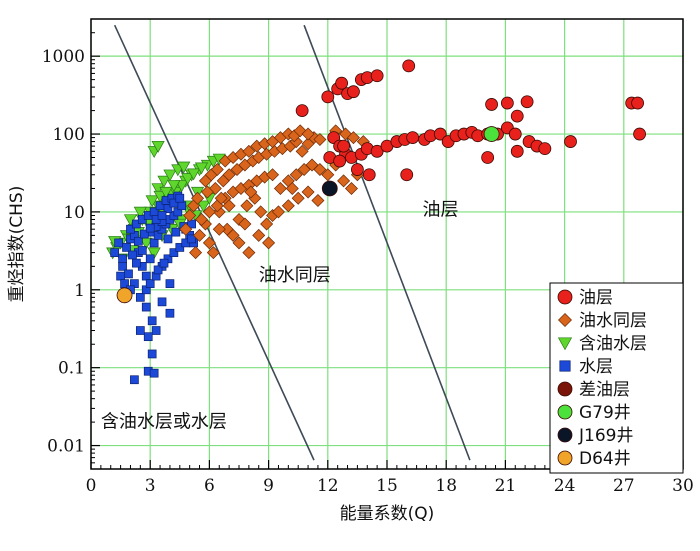  What do you see at coordinates (268, 486) in the screenshot?
I see `x-tick-label: 9` at bounding box center [268, 486].